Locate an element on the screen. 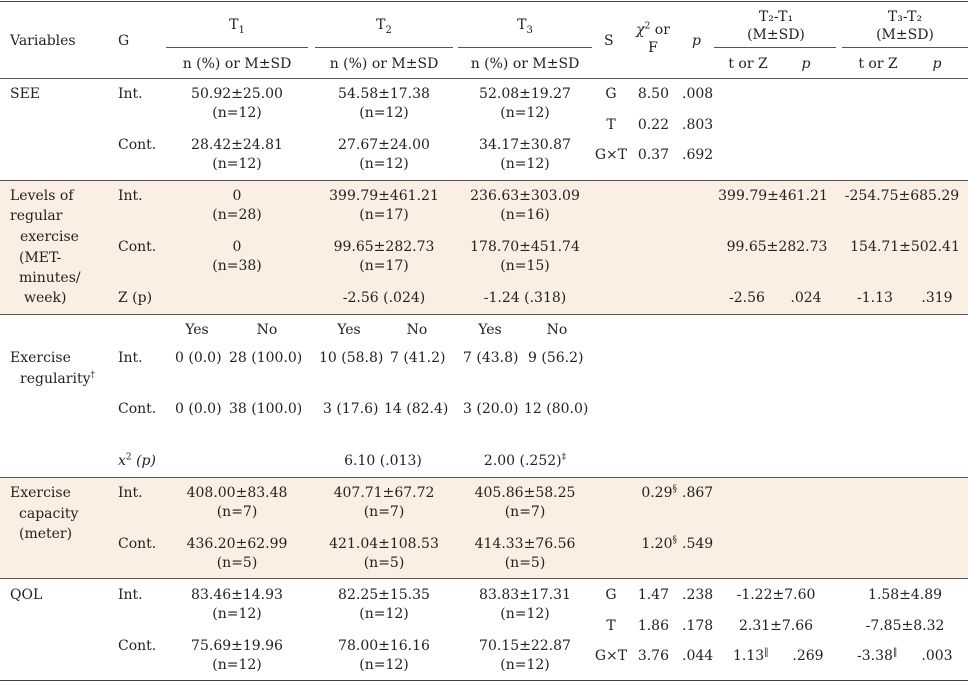 Image resolution: width=968 pixels, height=683 pixels. cell: 28 (100.0) is located at coordinates (266, 358).